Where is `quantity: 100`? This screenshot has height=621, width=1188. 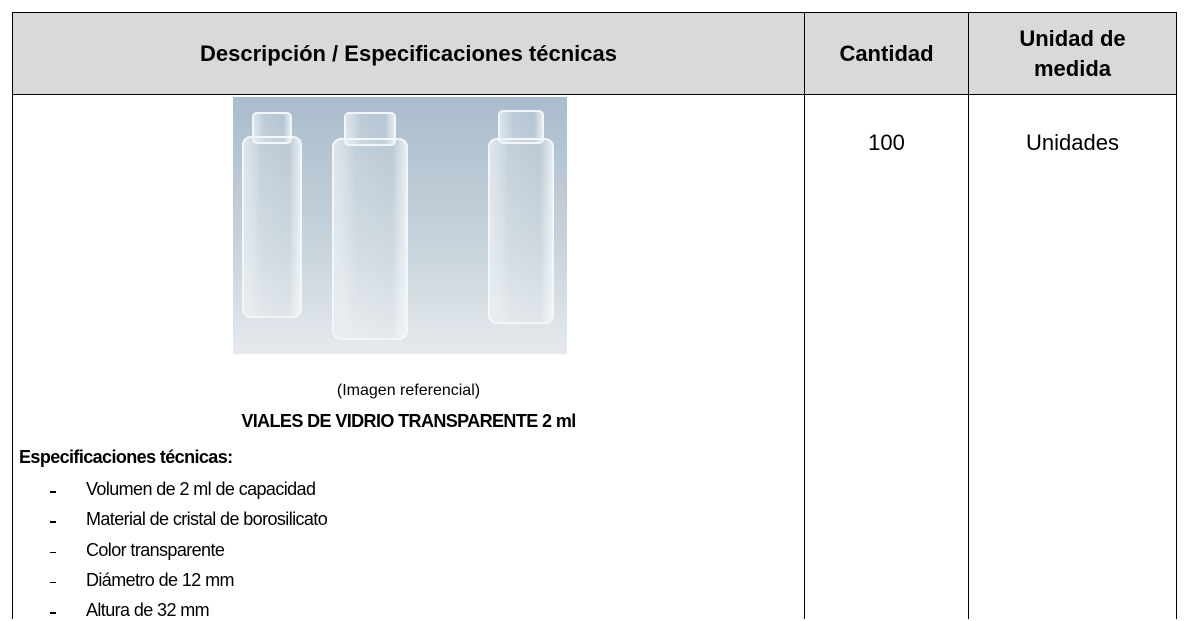 quantity: 100 is located at coordinates (886, 142).